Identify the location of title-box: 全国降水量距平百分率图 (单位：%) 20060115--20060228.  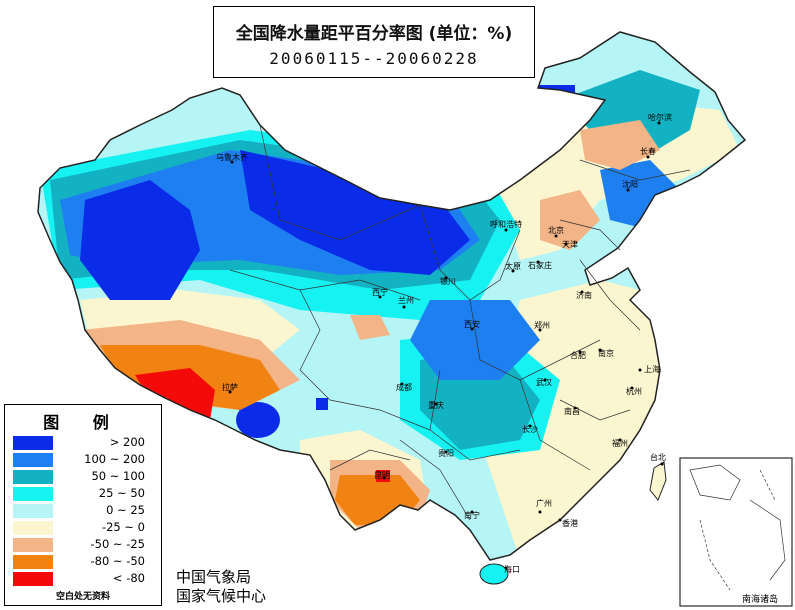
(374, 42).